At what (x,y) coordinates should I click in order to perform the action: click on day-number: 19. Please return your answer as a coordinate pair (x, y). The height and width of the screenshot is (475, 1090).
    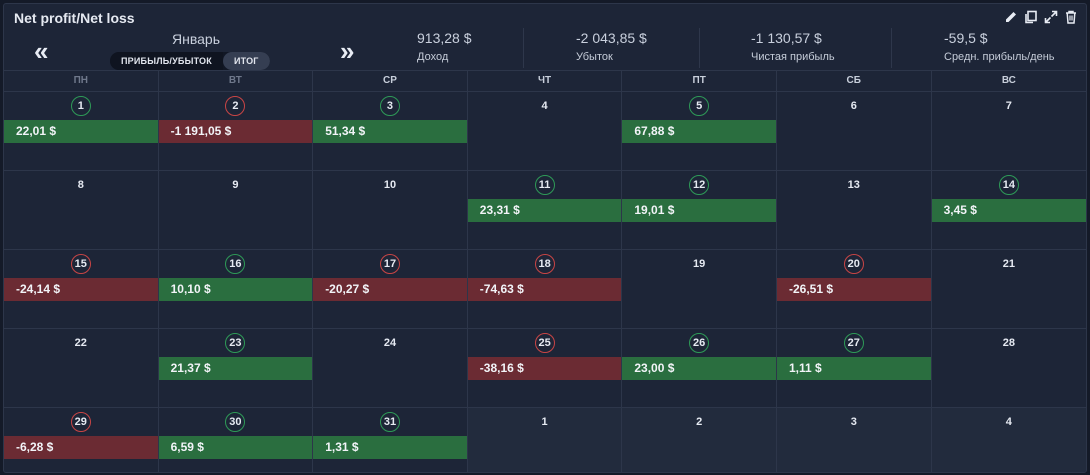
    Looking at the image, I should click on (699, 264).